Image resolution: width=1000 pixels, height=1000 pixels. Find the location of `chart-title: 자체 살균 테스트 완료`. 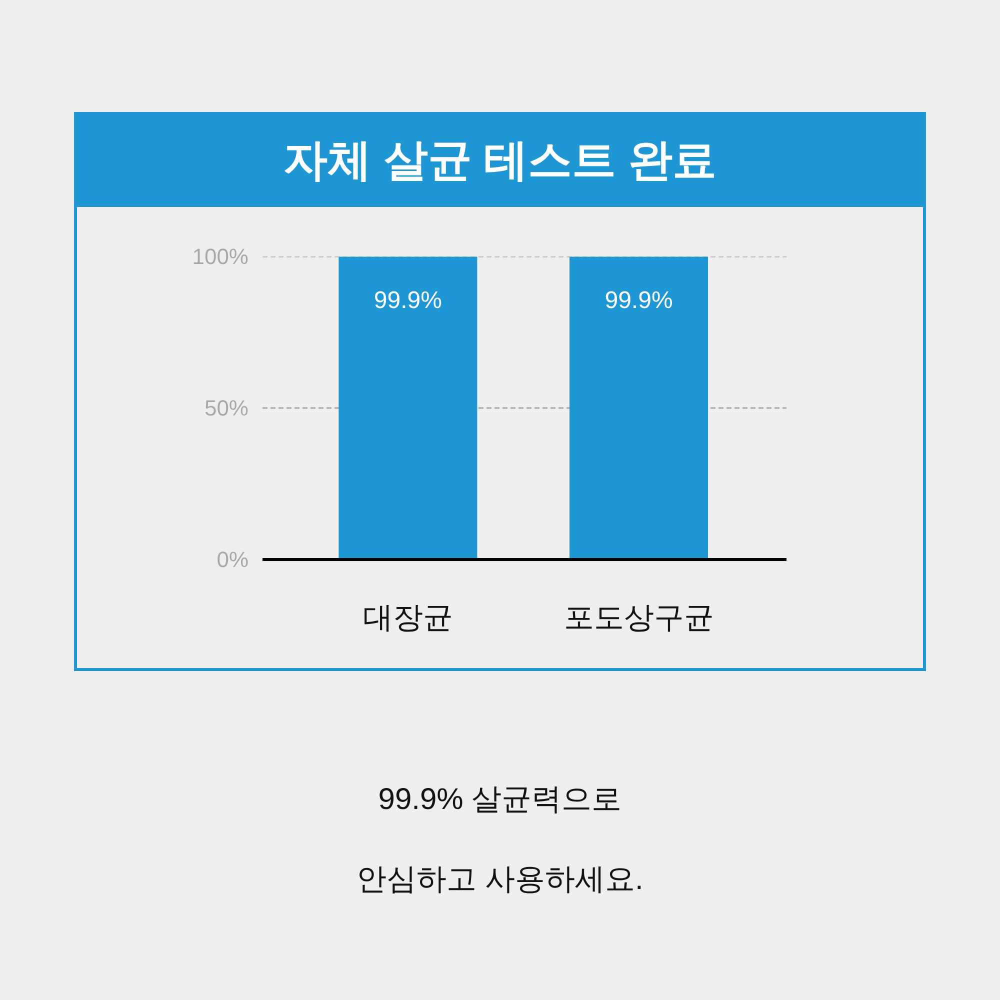

chart-title: 자체 살균 테스트 완료 is located at coordinates (500, 161).